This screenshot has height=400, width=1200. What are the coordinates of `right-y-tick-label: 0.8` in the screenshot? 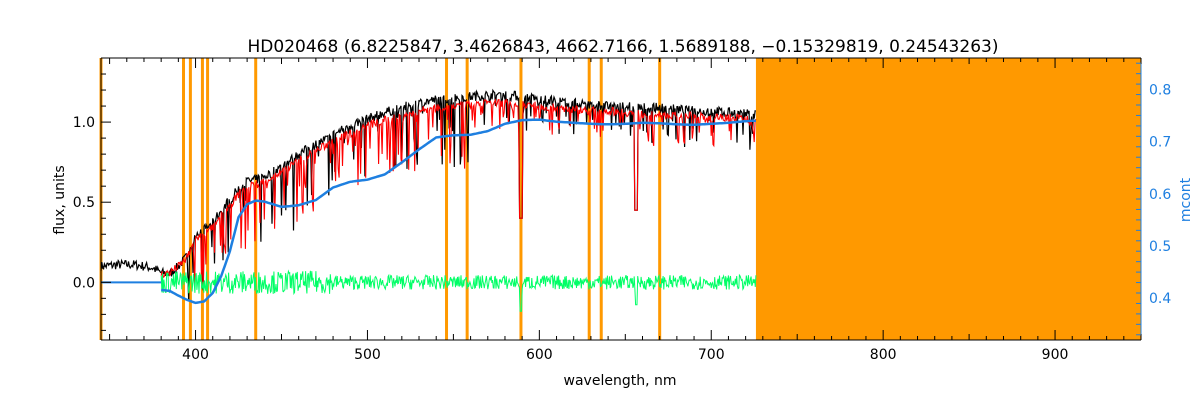 It's located at (1160, 90).